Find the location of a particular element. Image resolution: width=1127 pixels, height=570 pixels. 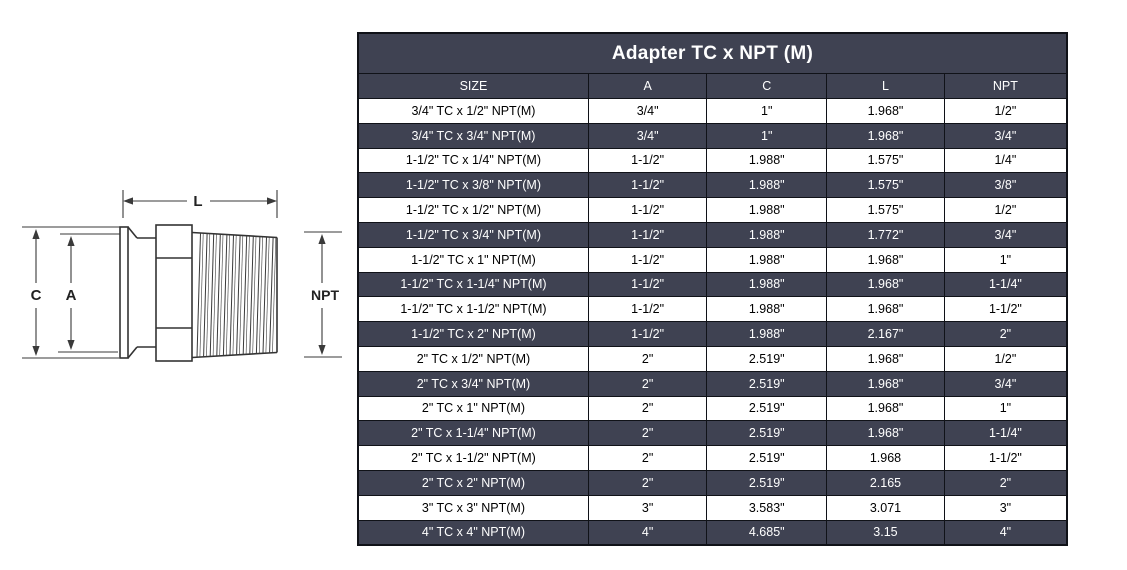

table-cell: 2" TC x 1" NPT(M) is located at coordinates (473, 408).